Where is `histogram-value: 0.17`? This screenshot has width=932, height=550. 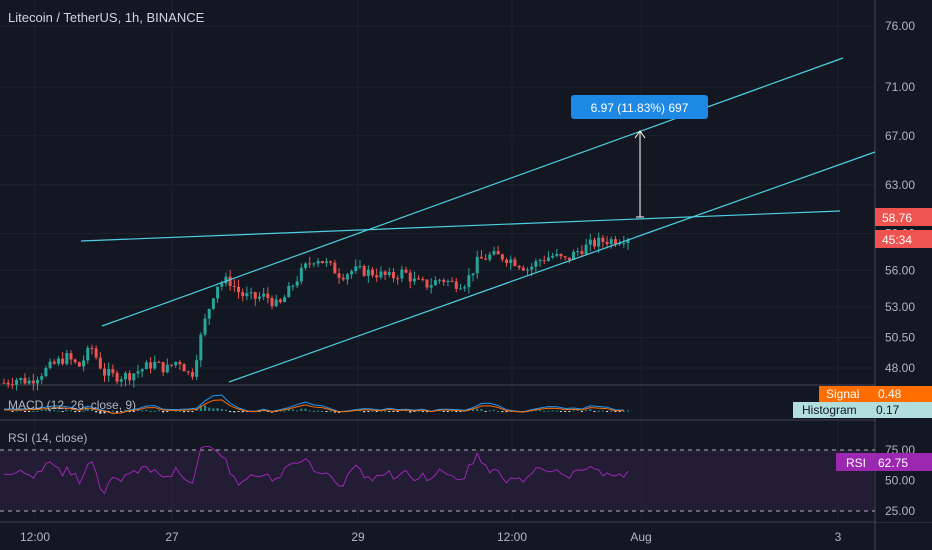
histogram-value: 0.17 is located at coordinates (888, 410).